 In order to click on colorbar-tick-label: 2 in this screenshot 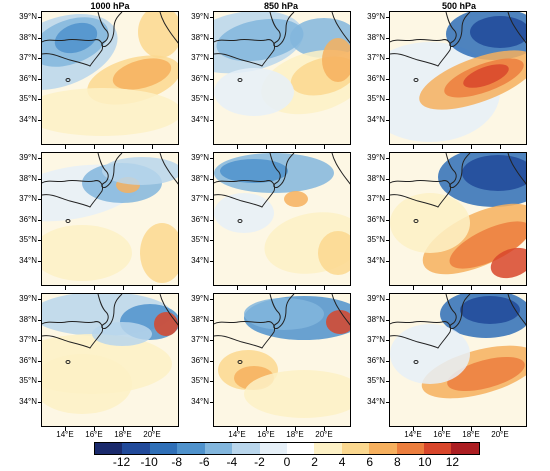, I will do `click(314, 462)`.